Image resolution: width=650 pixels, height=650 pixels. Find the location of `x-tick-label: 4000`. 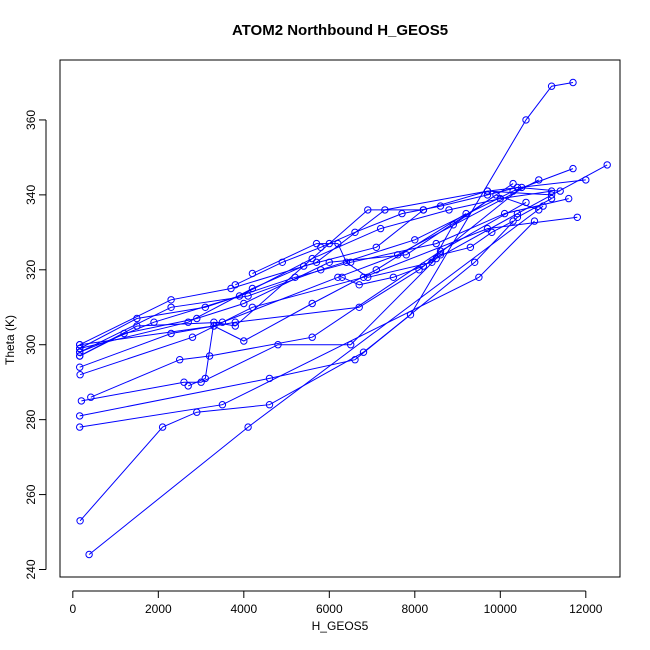

x-tick-label: 4000 is located at coordinates (243, 609).